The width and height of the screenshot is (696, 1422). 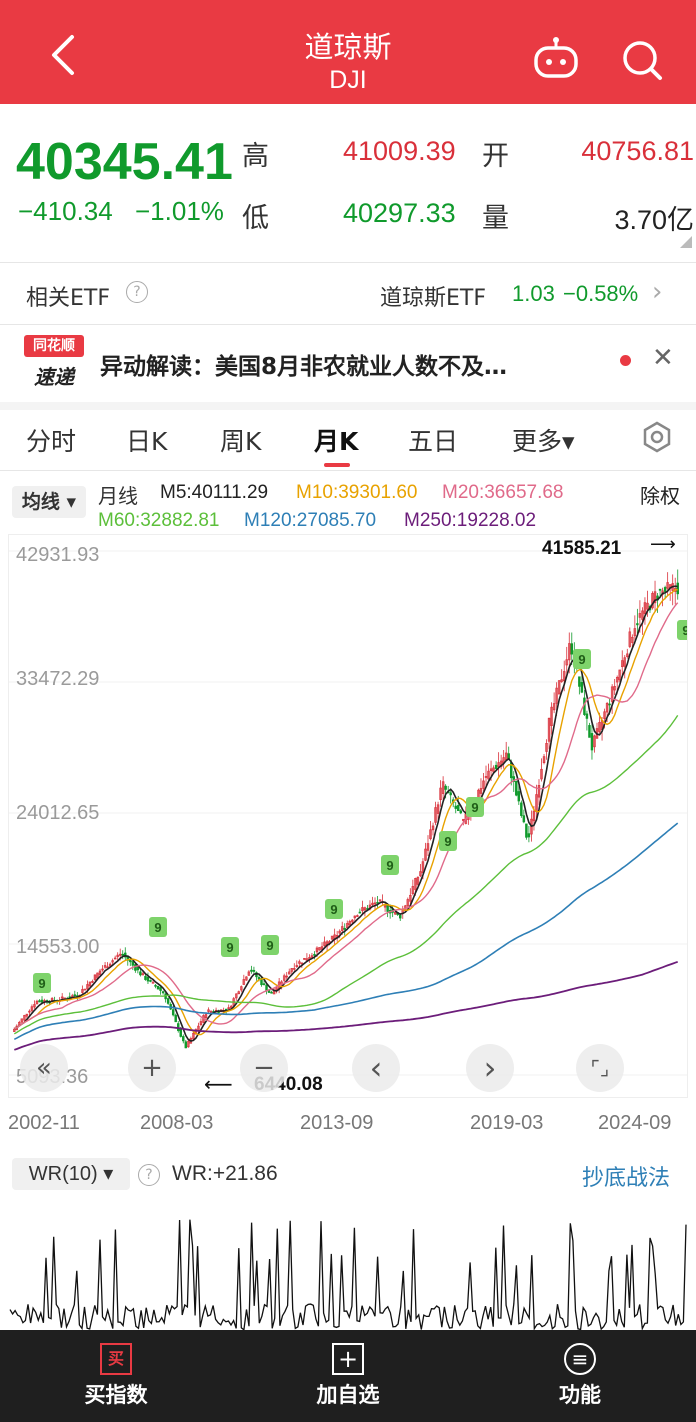 I want to click on etf-pct: −0.58%, so click(x=601, y=293).